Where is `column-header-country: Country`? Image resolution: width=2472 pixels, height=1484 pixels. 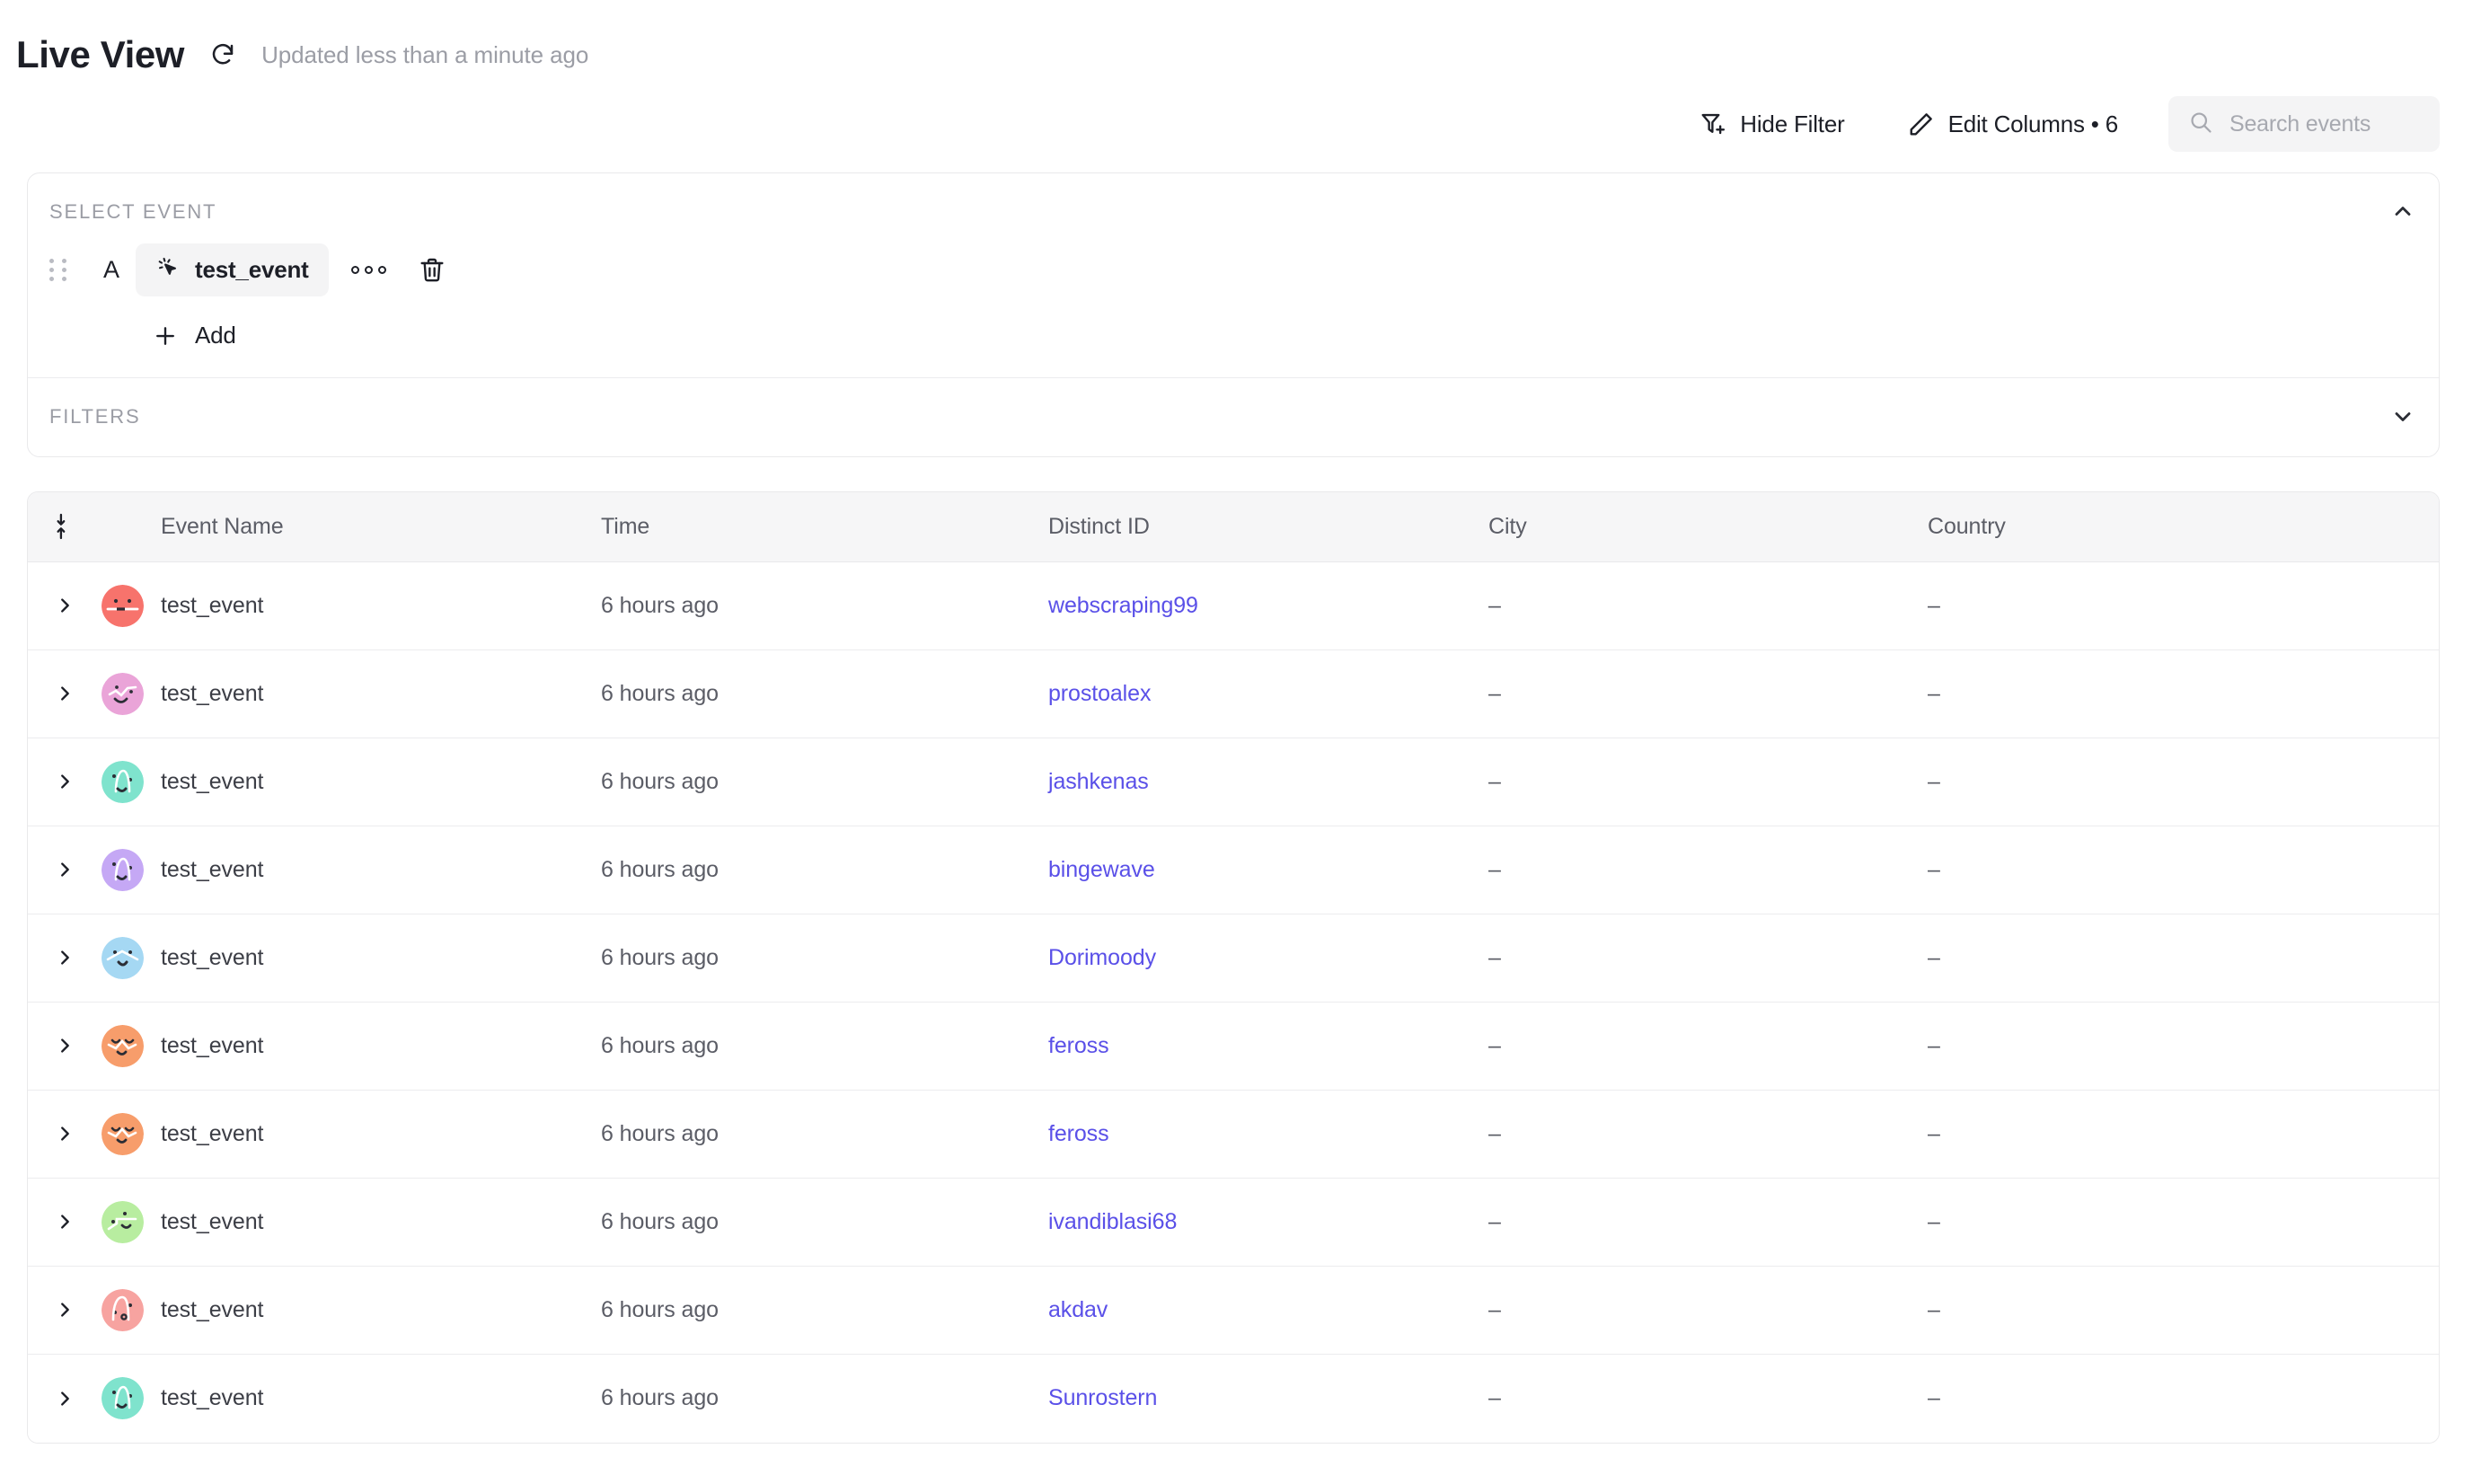 column-header-country: Country is located at coordinates (1967, 526).